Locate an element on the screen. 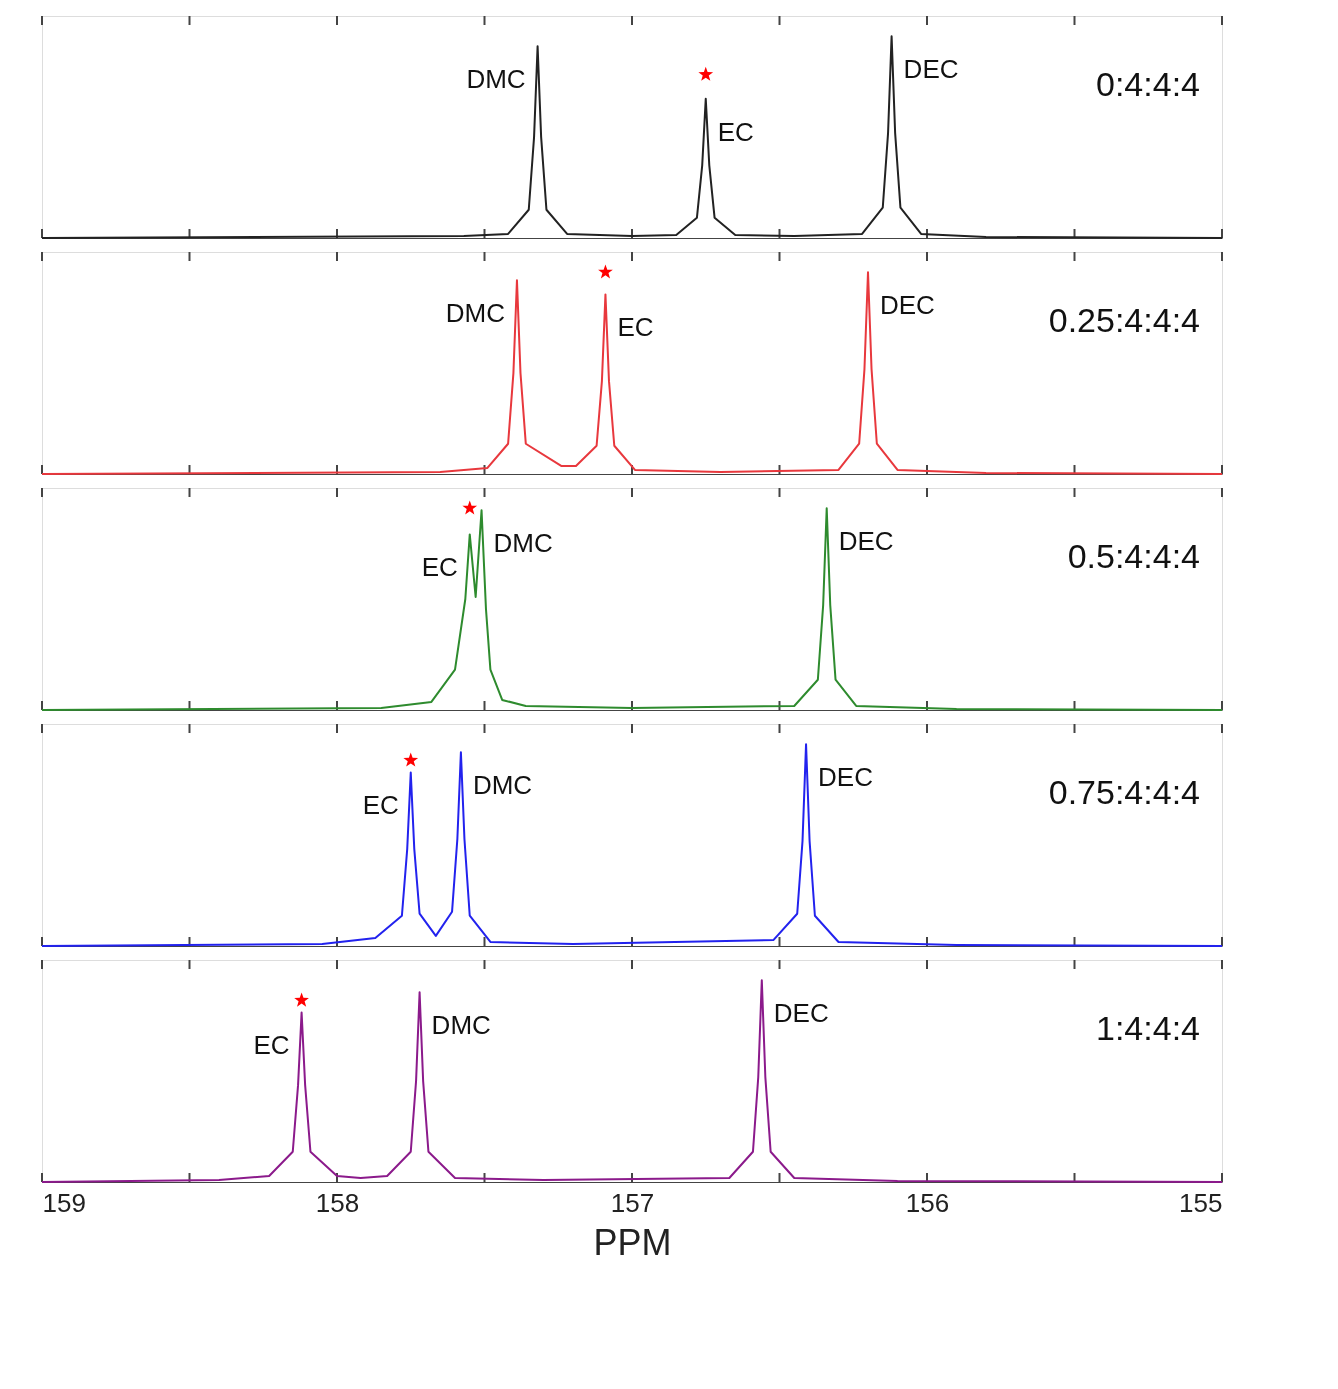 The height and width of the screenshot is (1389, 1338). x-tick-label: 159 is located at coordinates (64, 1202).